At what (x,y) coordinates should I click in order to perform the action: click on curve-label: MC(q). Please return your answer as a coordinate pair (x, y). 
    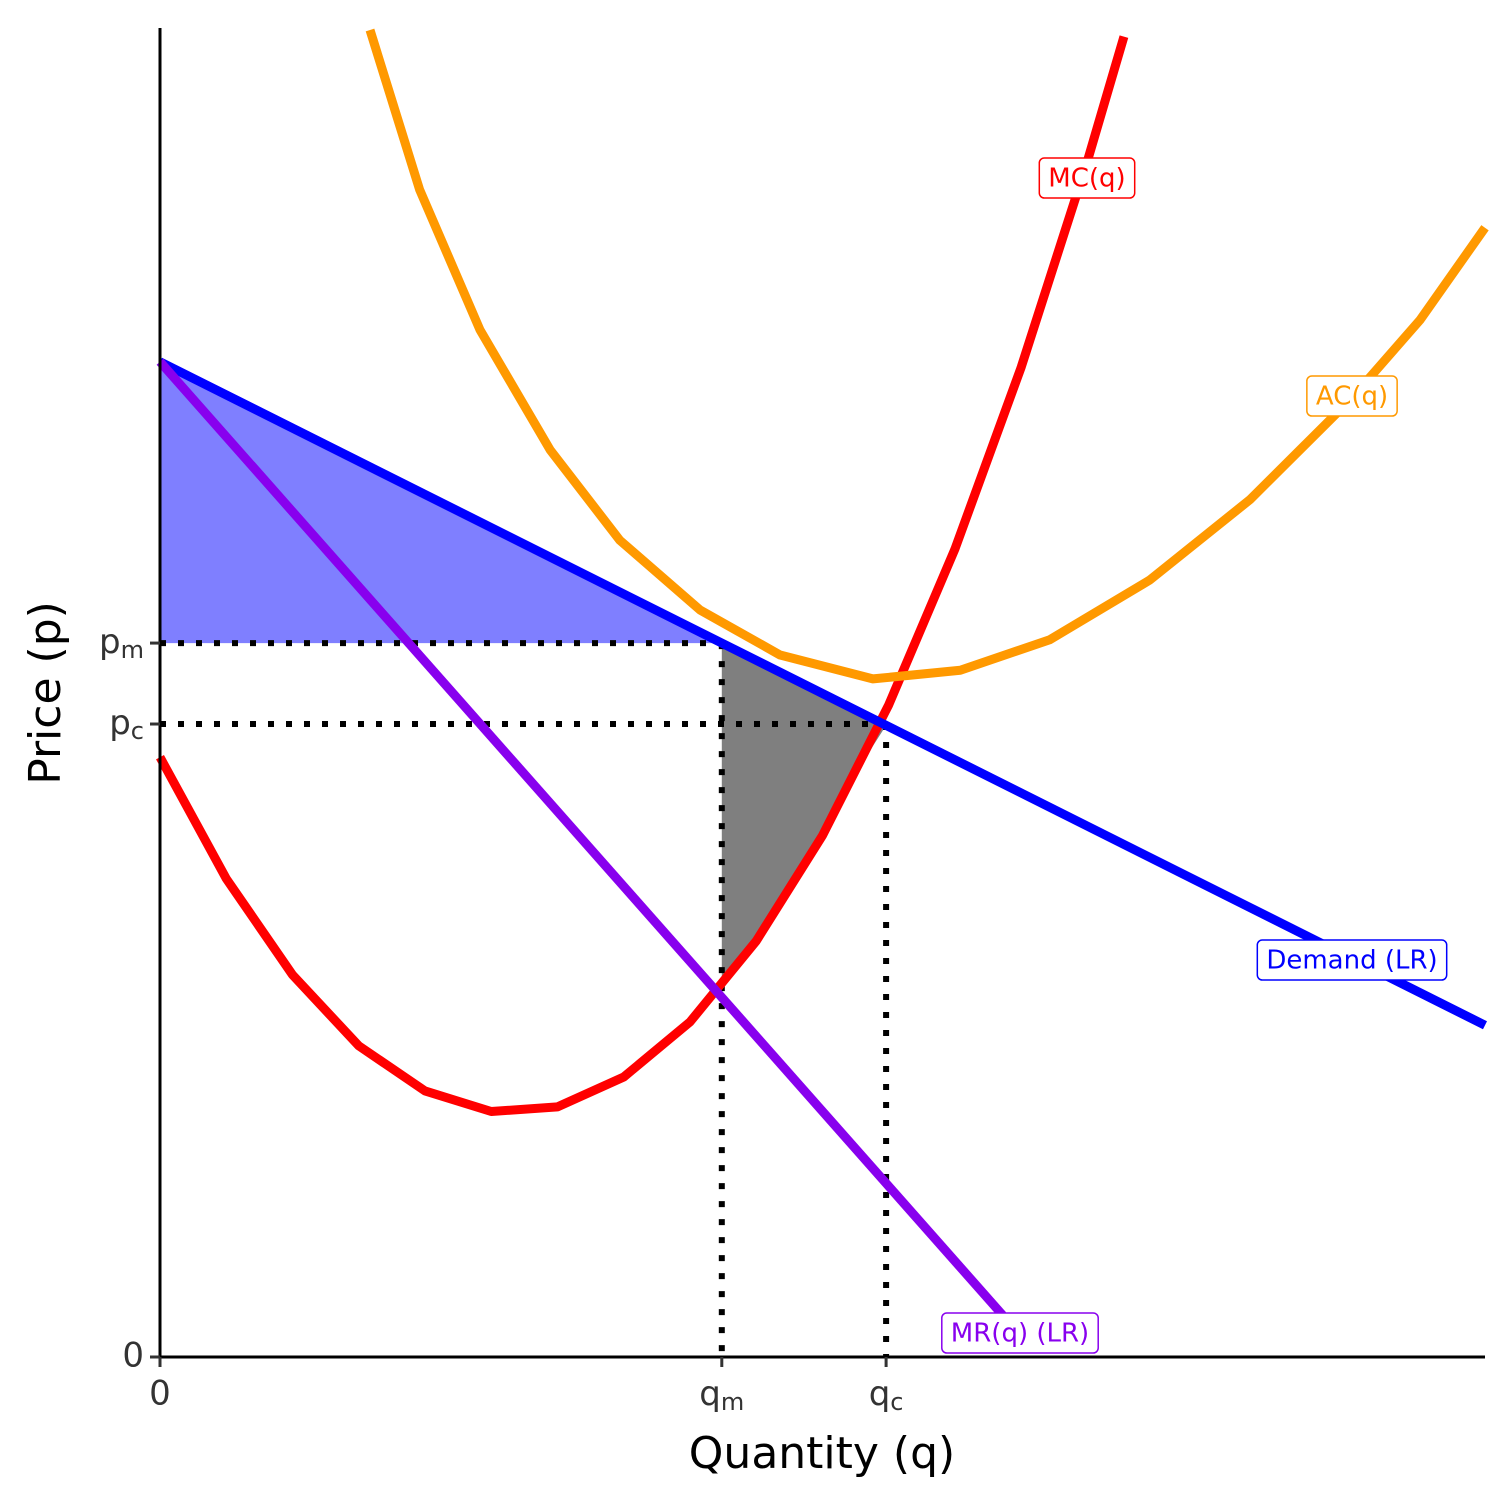
    Looking at the image, I should click on (1086, 179).